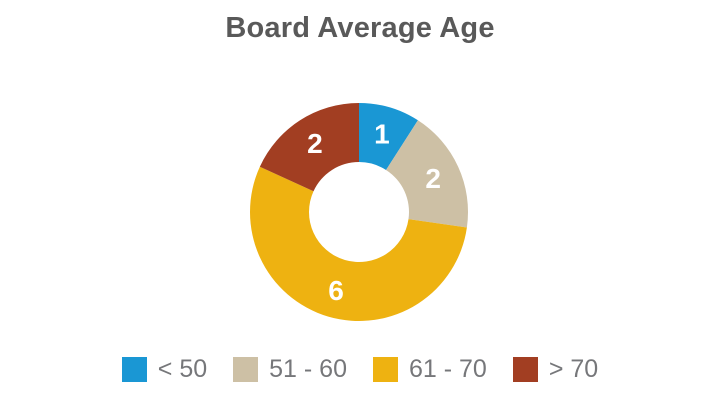  Describe the element at coordinates (573, 369) in the screenshot. I see `legend-label: > 70` at that location.